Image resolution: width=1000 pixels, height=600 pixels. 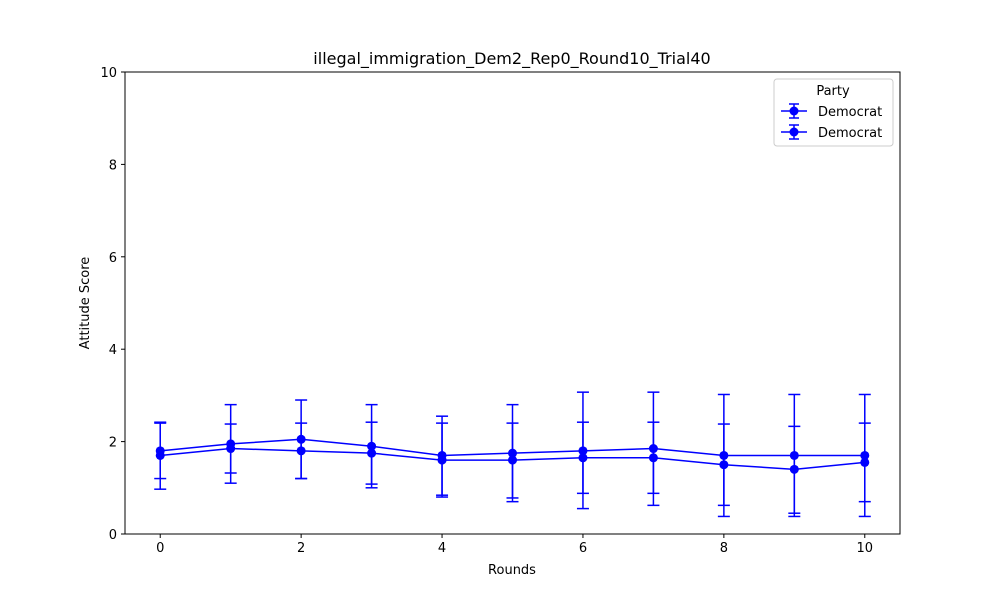 What do you see at coordinates (512, 570) in the screenshot?
I see `x-axis-label: Rounds` at bounding box center [512, 570].